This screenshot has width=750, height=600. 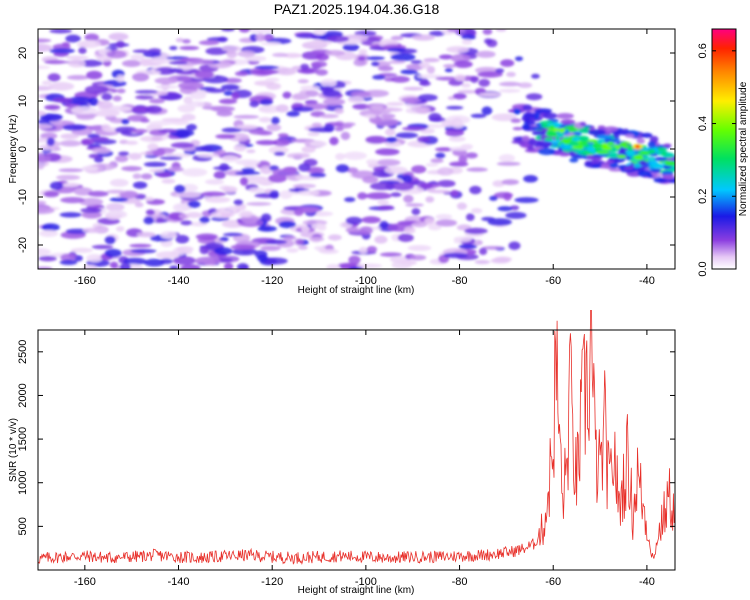 What do you see at coordinates (13, 450) in the screenshot?
I see `snr-ylabel: SNR (10 * v/v)` at bounding box center [13, 450].